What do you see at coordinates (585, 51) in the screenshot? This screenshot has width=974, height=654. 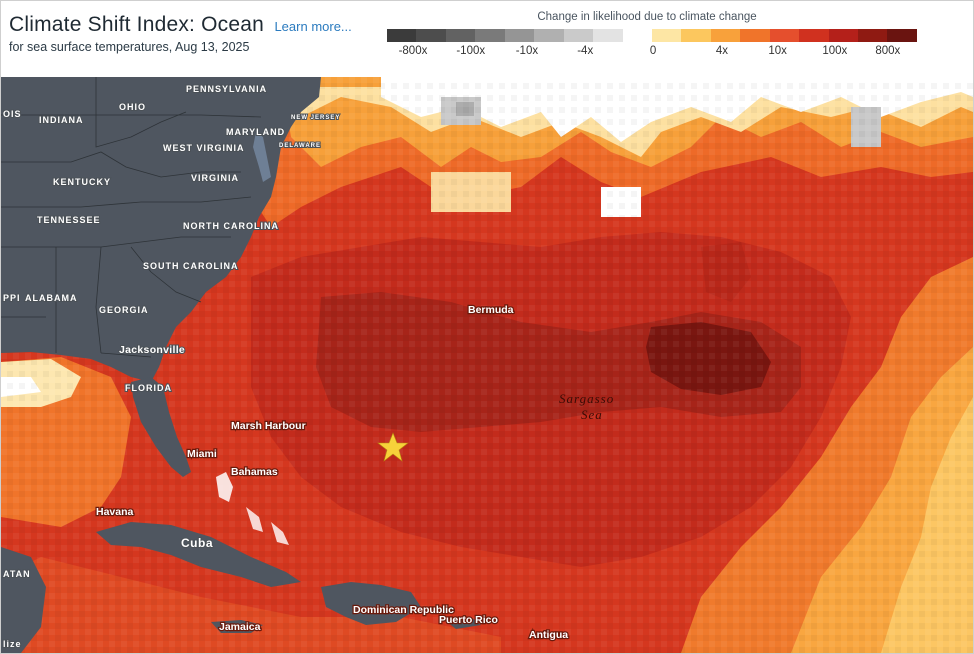 I see `legend-tick: -4x` at bounding box center [585, 51].